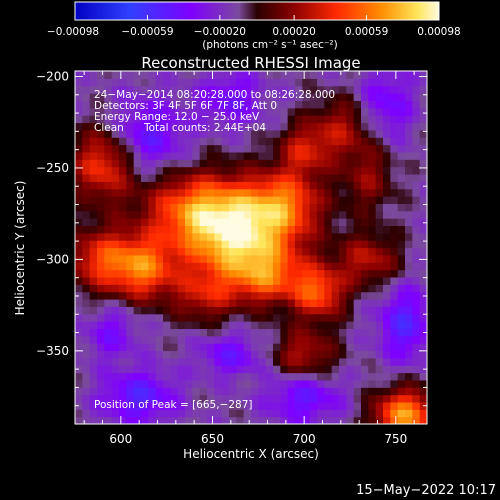  Describe the element at coordinates (52, 168) in the screenshot. I see `y-tick-label: −250` at that location.